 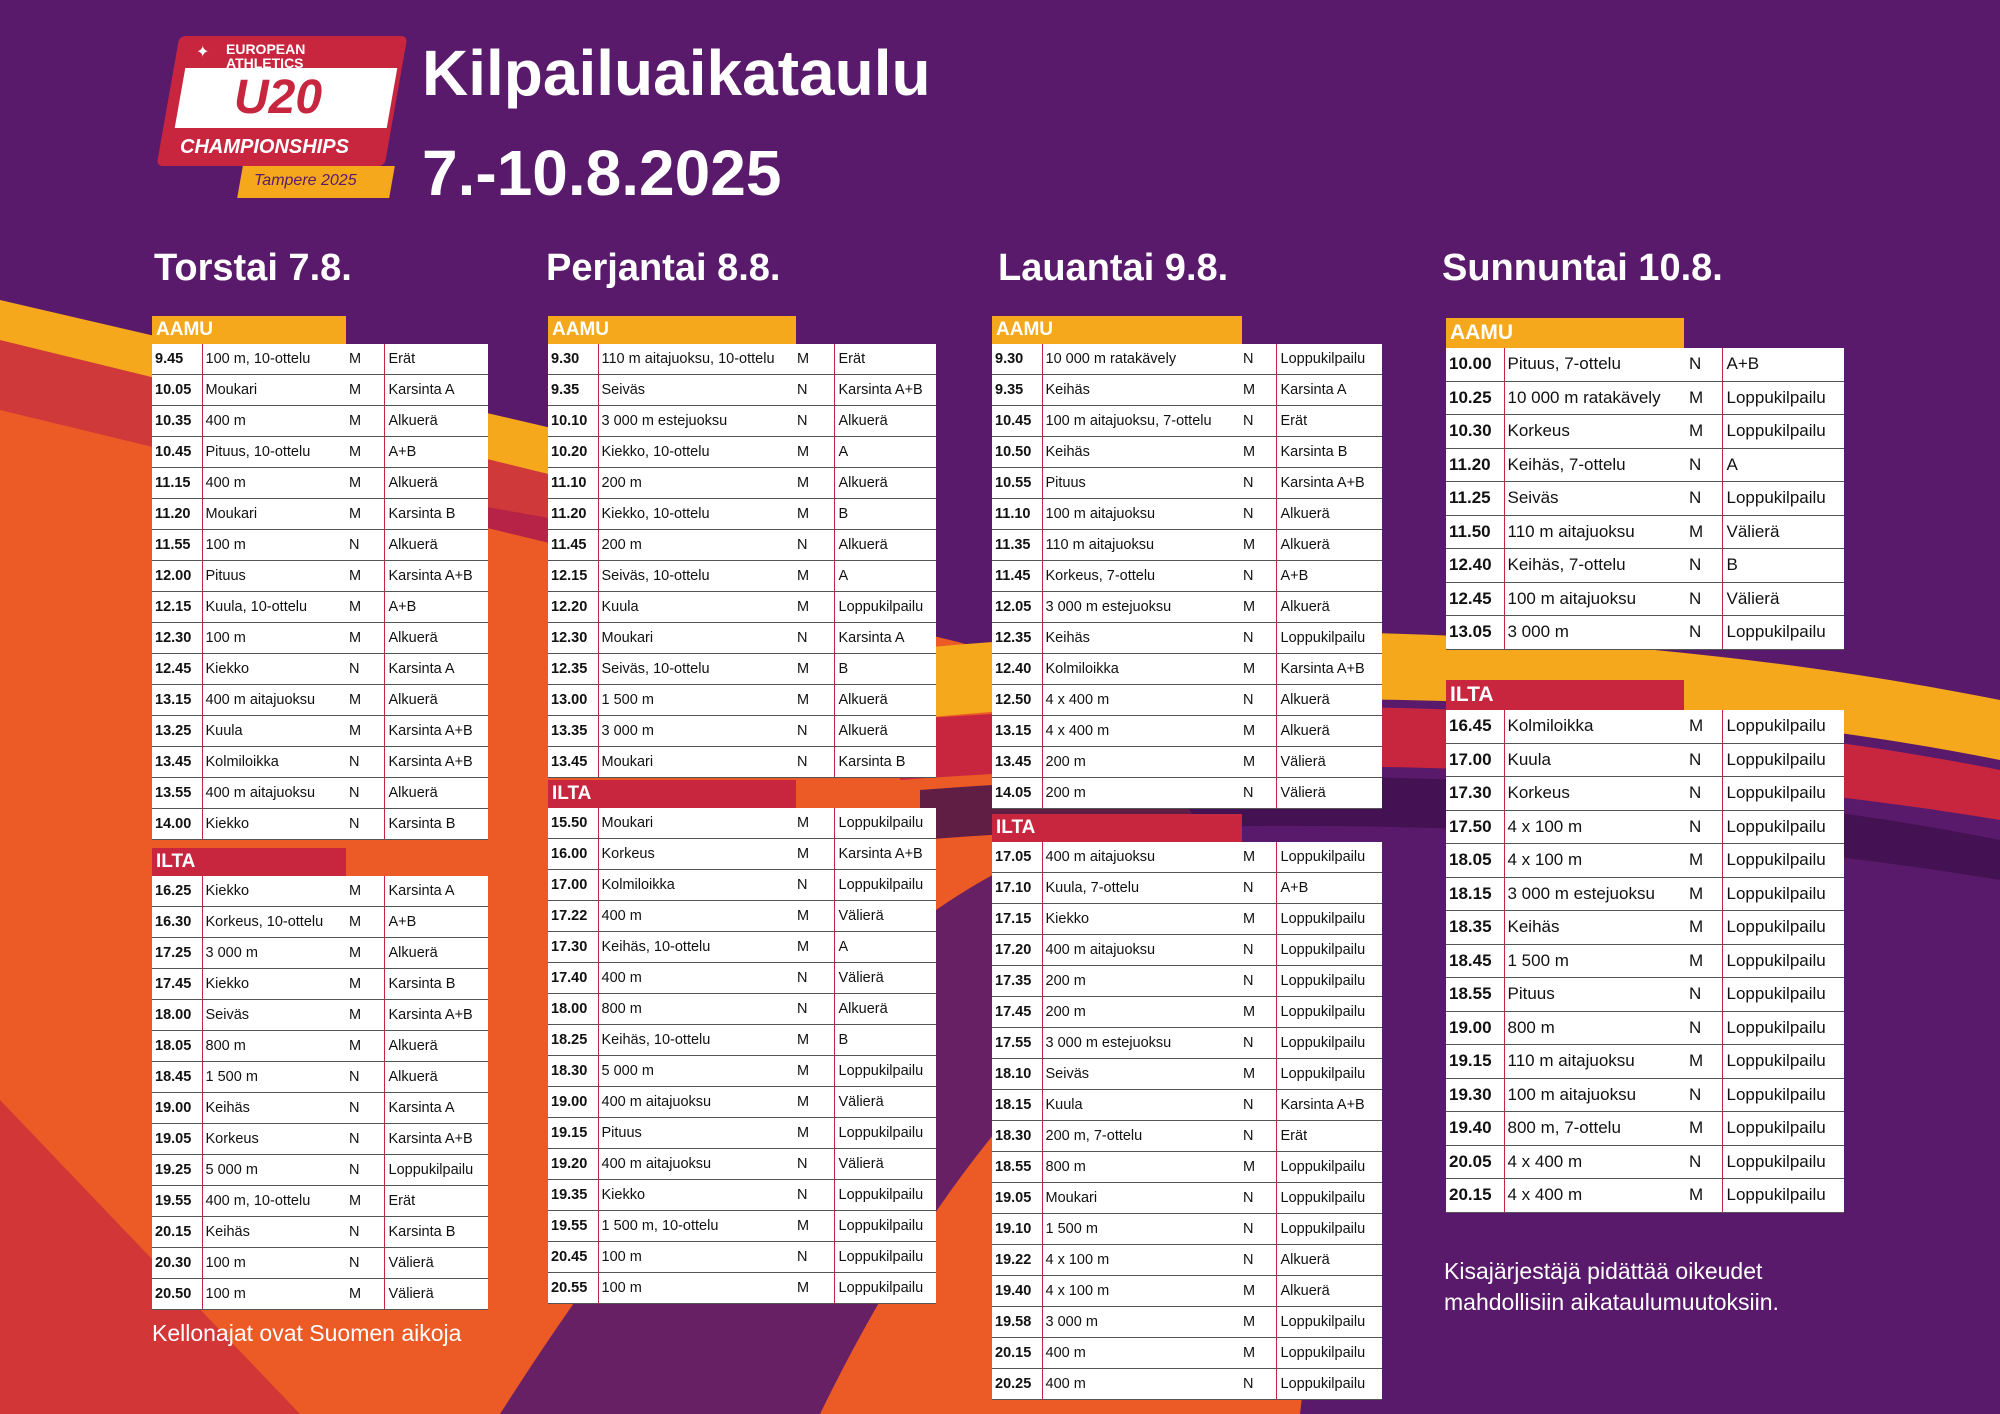 What do you see at coordinates (305, 180) in the screenshot?
I see `logo-place: Tampere 2025` at bounding box center [305, 180].